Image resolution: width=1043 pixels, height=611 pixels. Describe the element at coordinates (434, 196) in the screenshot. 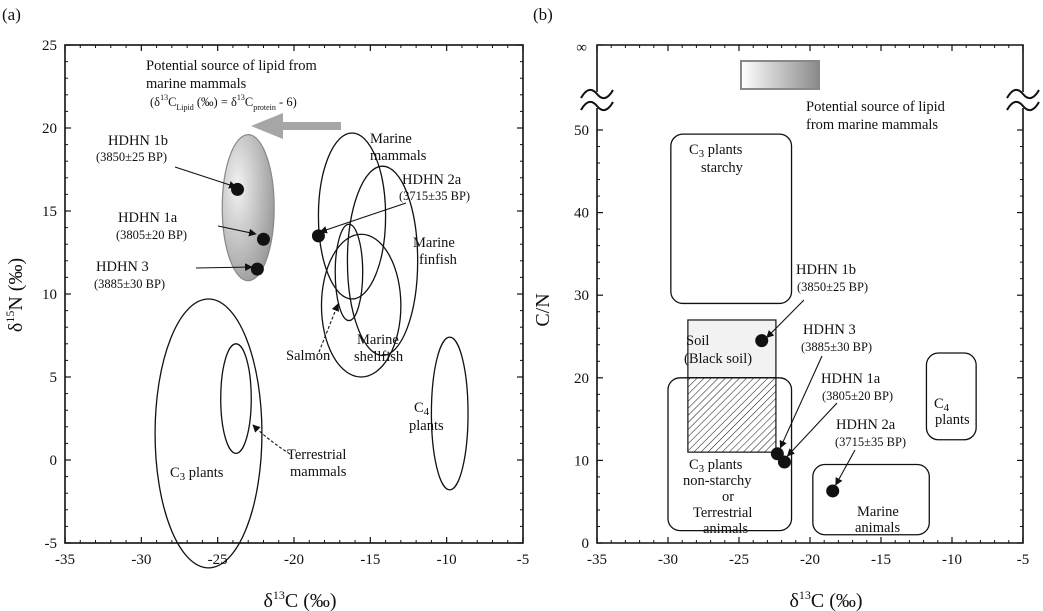

I see `a-point-date-hdhn-2a: (3715±35 BP)` at that location.